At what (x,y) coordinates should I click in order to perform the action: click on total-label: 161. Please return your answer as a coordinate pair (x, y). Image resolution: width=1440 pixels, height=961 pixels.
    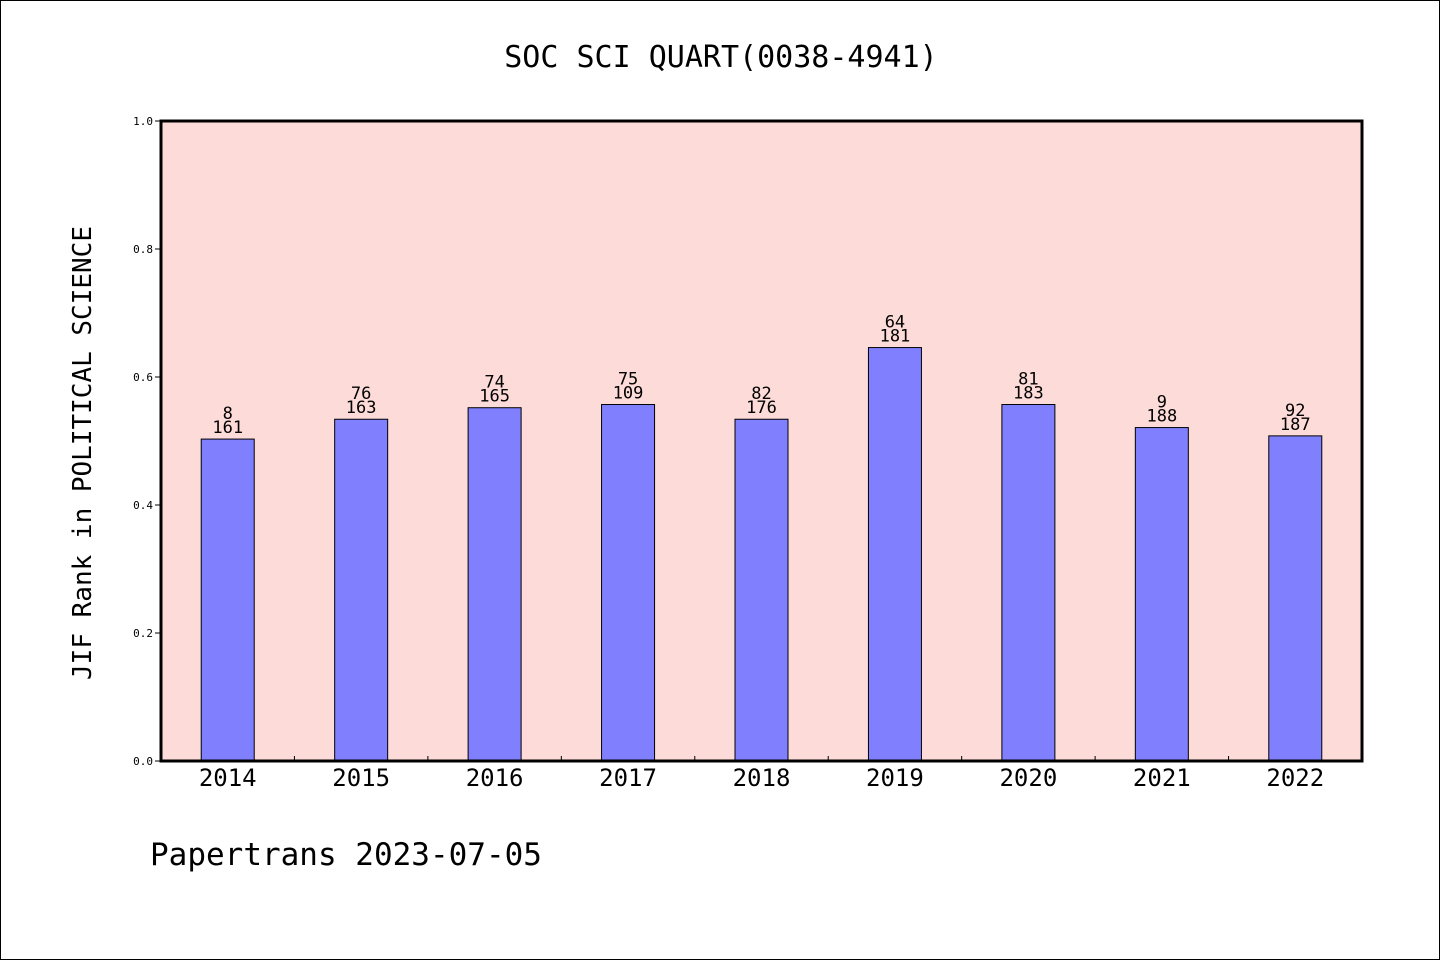
    Looking at the image, I should click on (227, 428).